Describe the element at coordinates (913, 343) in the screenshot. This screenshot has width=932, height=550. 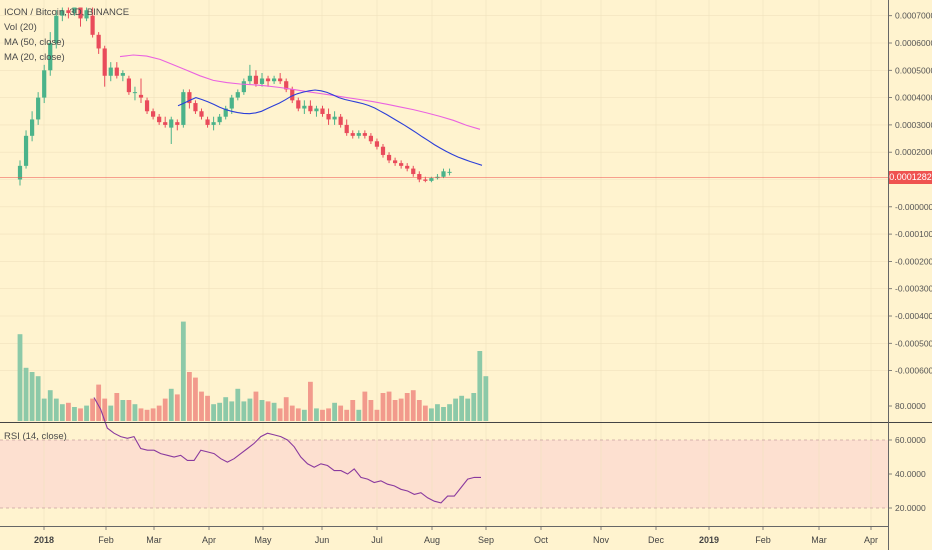
I see `price-tick-label: -0.0005000` at that location.